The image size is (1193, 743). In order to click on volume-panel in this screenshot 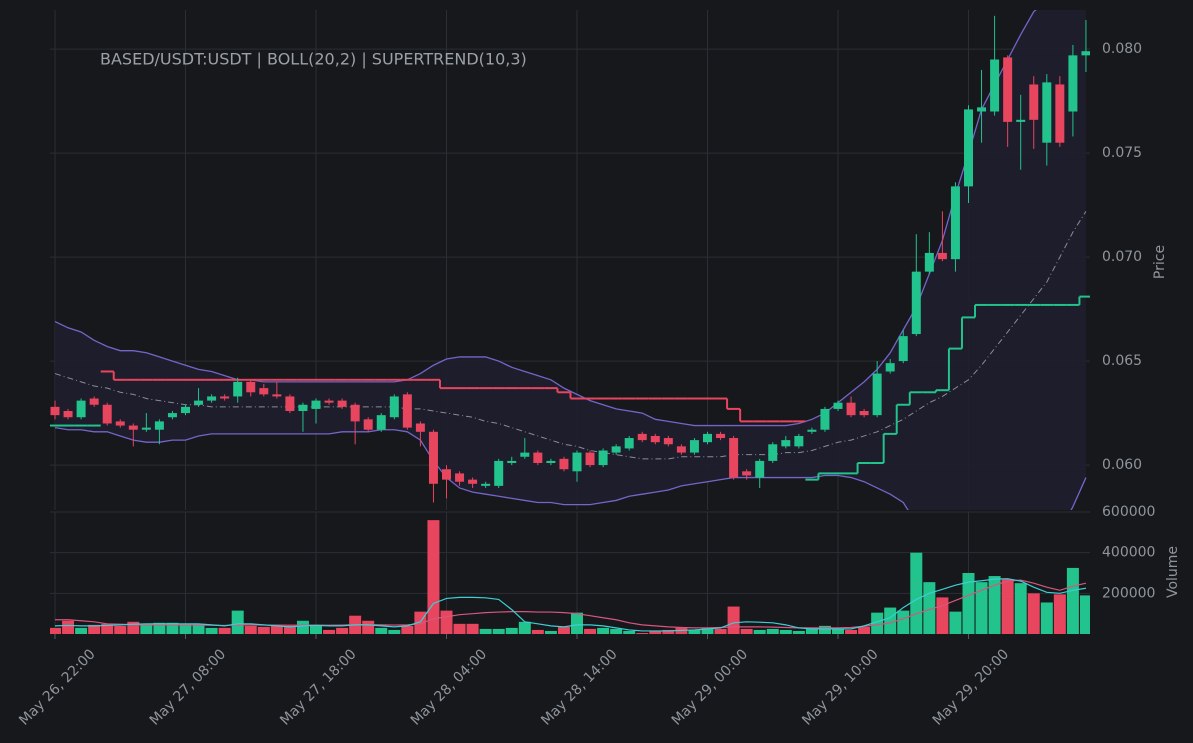, I will do `click(570, 577)`.